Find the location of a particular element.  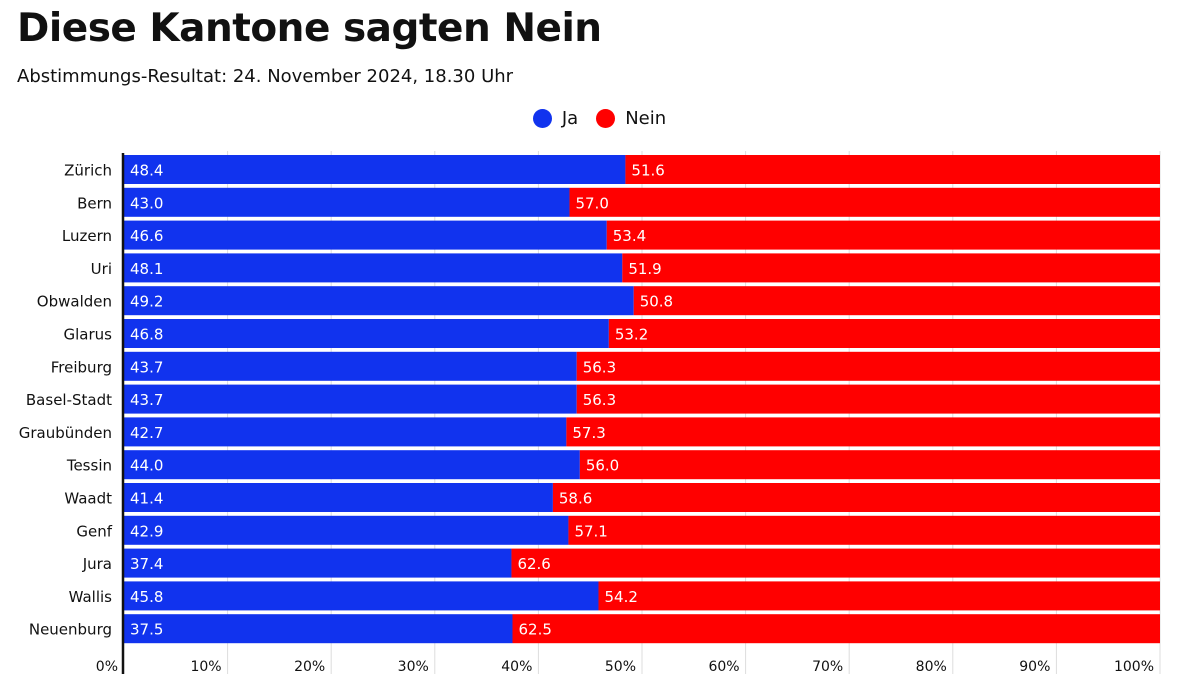

data-label-ja: 49.2 is located at coordinates (146, 302).